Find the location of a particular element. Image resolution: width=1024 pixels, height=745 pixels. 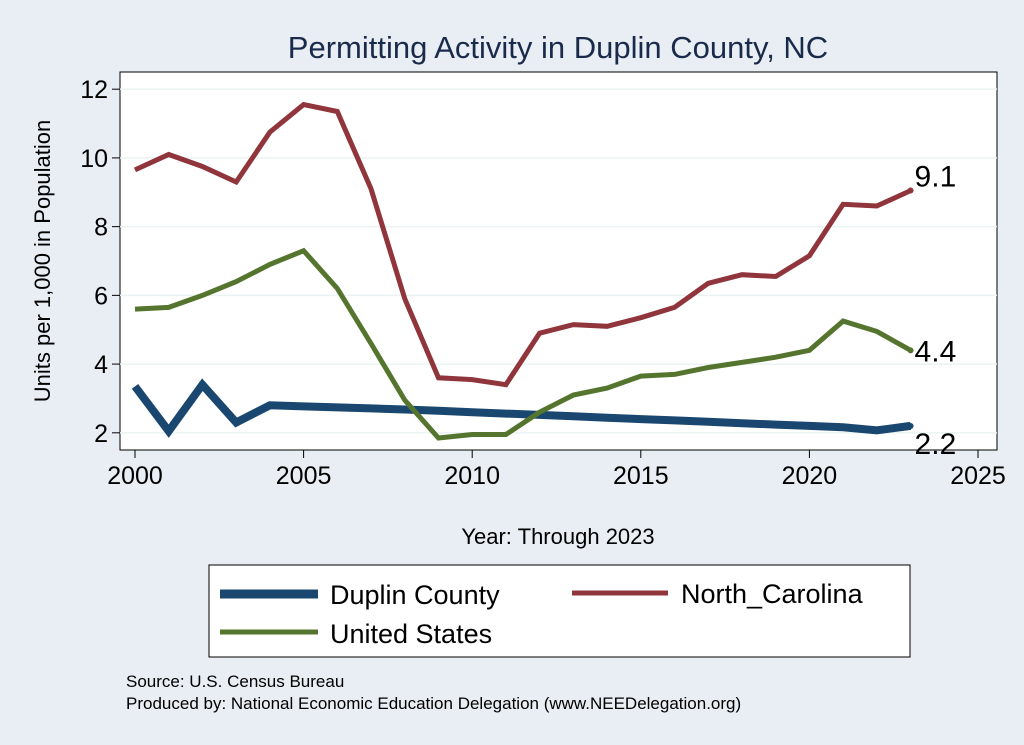

x-axis-label: Year: Through 2023 is located at coordinates (557, 536).